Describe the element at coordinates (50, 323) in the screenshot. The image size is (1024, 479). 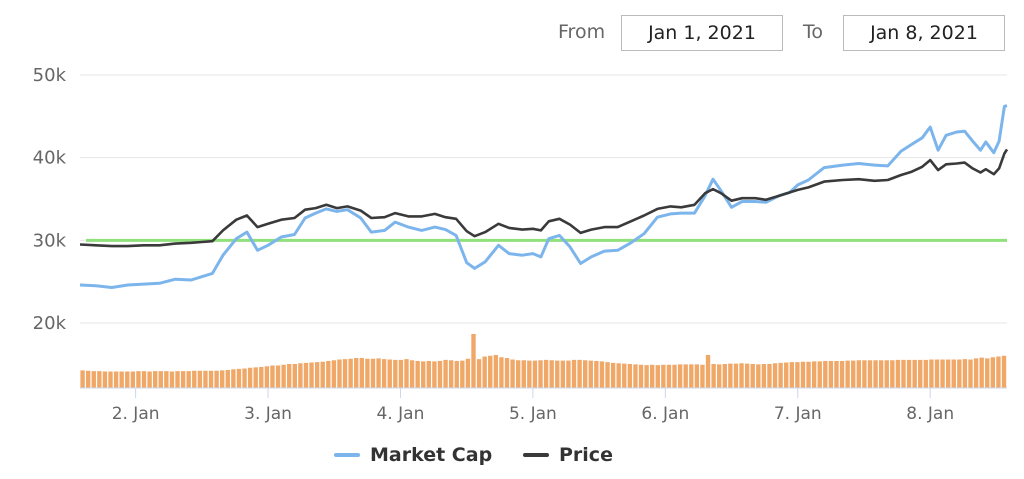
I see `y-tick-label: 20k` at that location.